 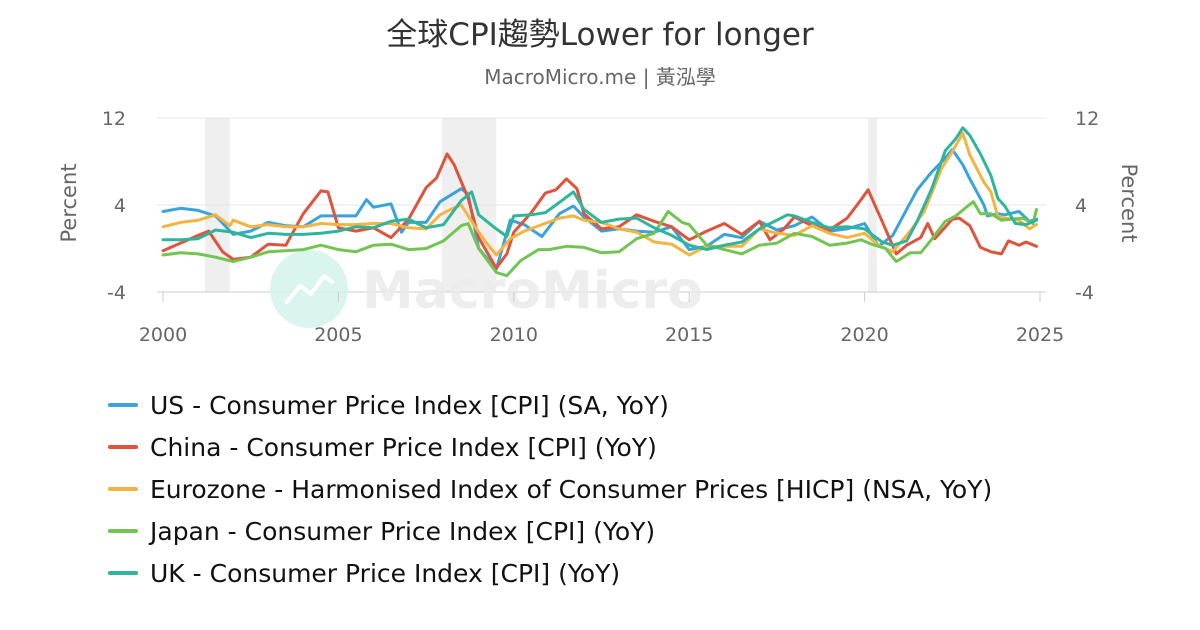 What do you see at coordinates (309, 289) in the screenshot?
I see `watermark-logo-icon` at bounding box center [309, 289].